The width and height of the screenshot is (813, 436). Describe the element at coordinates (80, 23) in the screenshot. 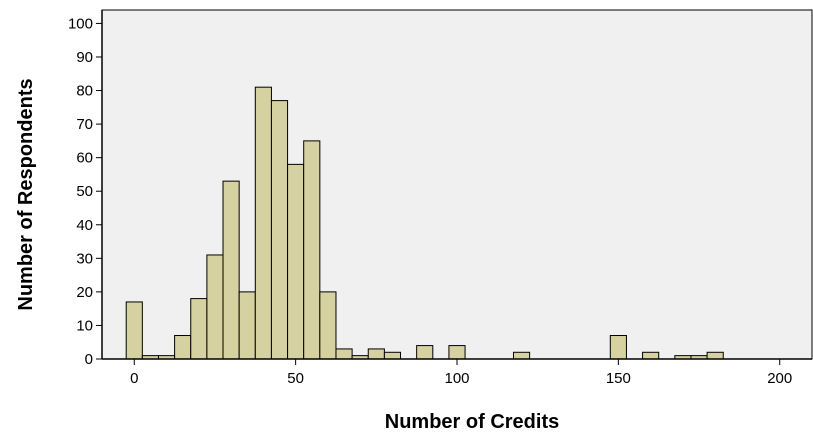

I see `y-tick-label: 100` at that location.